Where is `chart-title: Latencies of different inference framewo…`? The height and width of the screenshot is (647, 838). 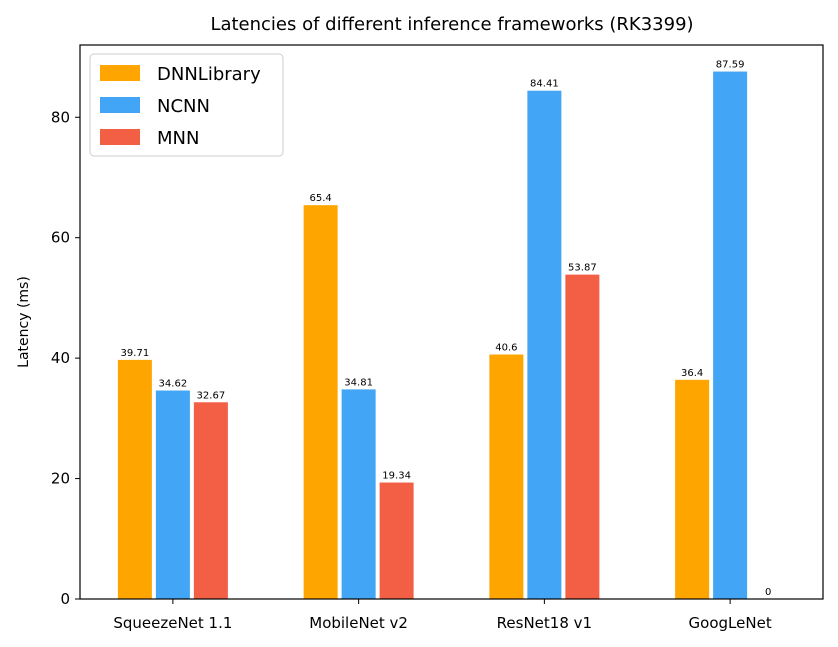
chart-title: Latencies of different inference framewo… is located at coordinates (451, 24).